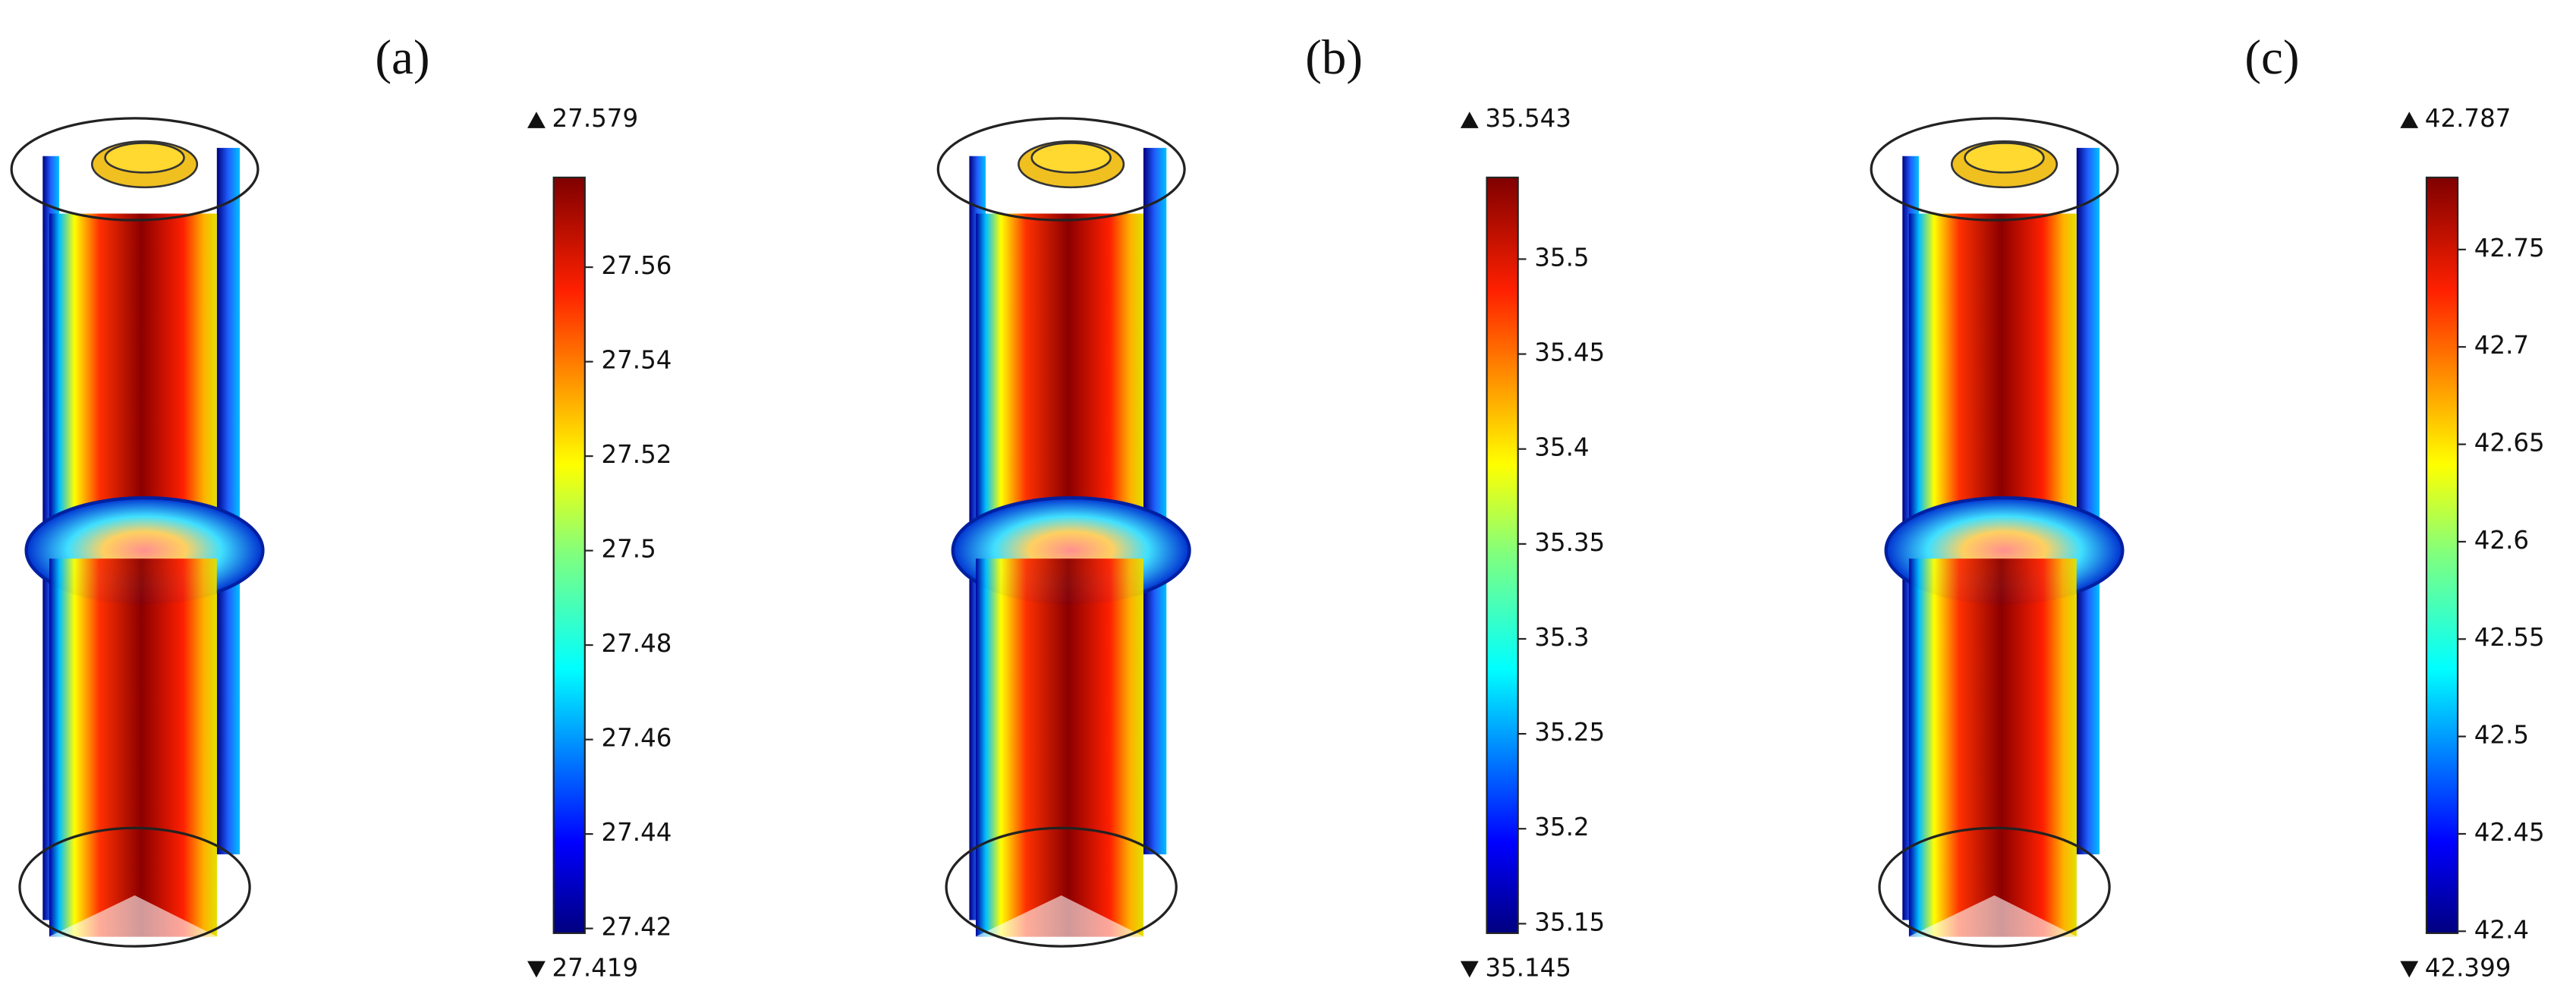 Image resolution: width=2576 pixels, height=994 pixels. What do you see at coordinates (402, 57) in the screenshot?
I see `panel-label: (a)` at bounding box center [402, 57].